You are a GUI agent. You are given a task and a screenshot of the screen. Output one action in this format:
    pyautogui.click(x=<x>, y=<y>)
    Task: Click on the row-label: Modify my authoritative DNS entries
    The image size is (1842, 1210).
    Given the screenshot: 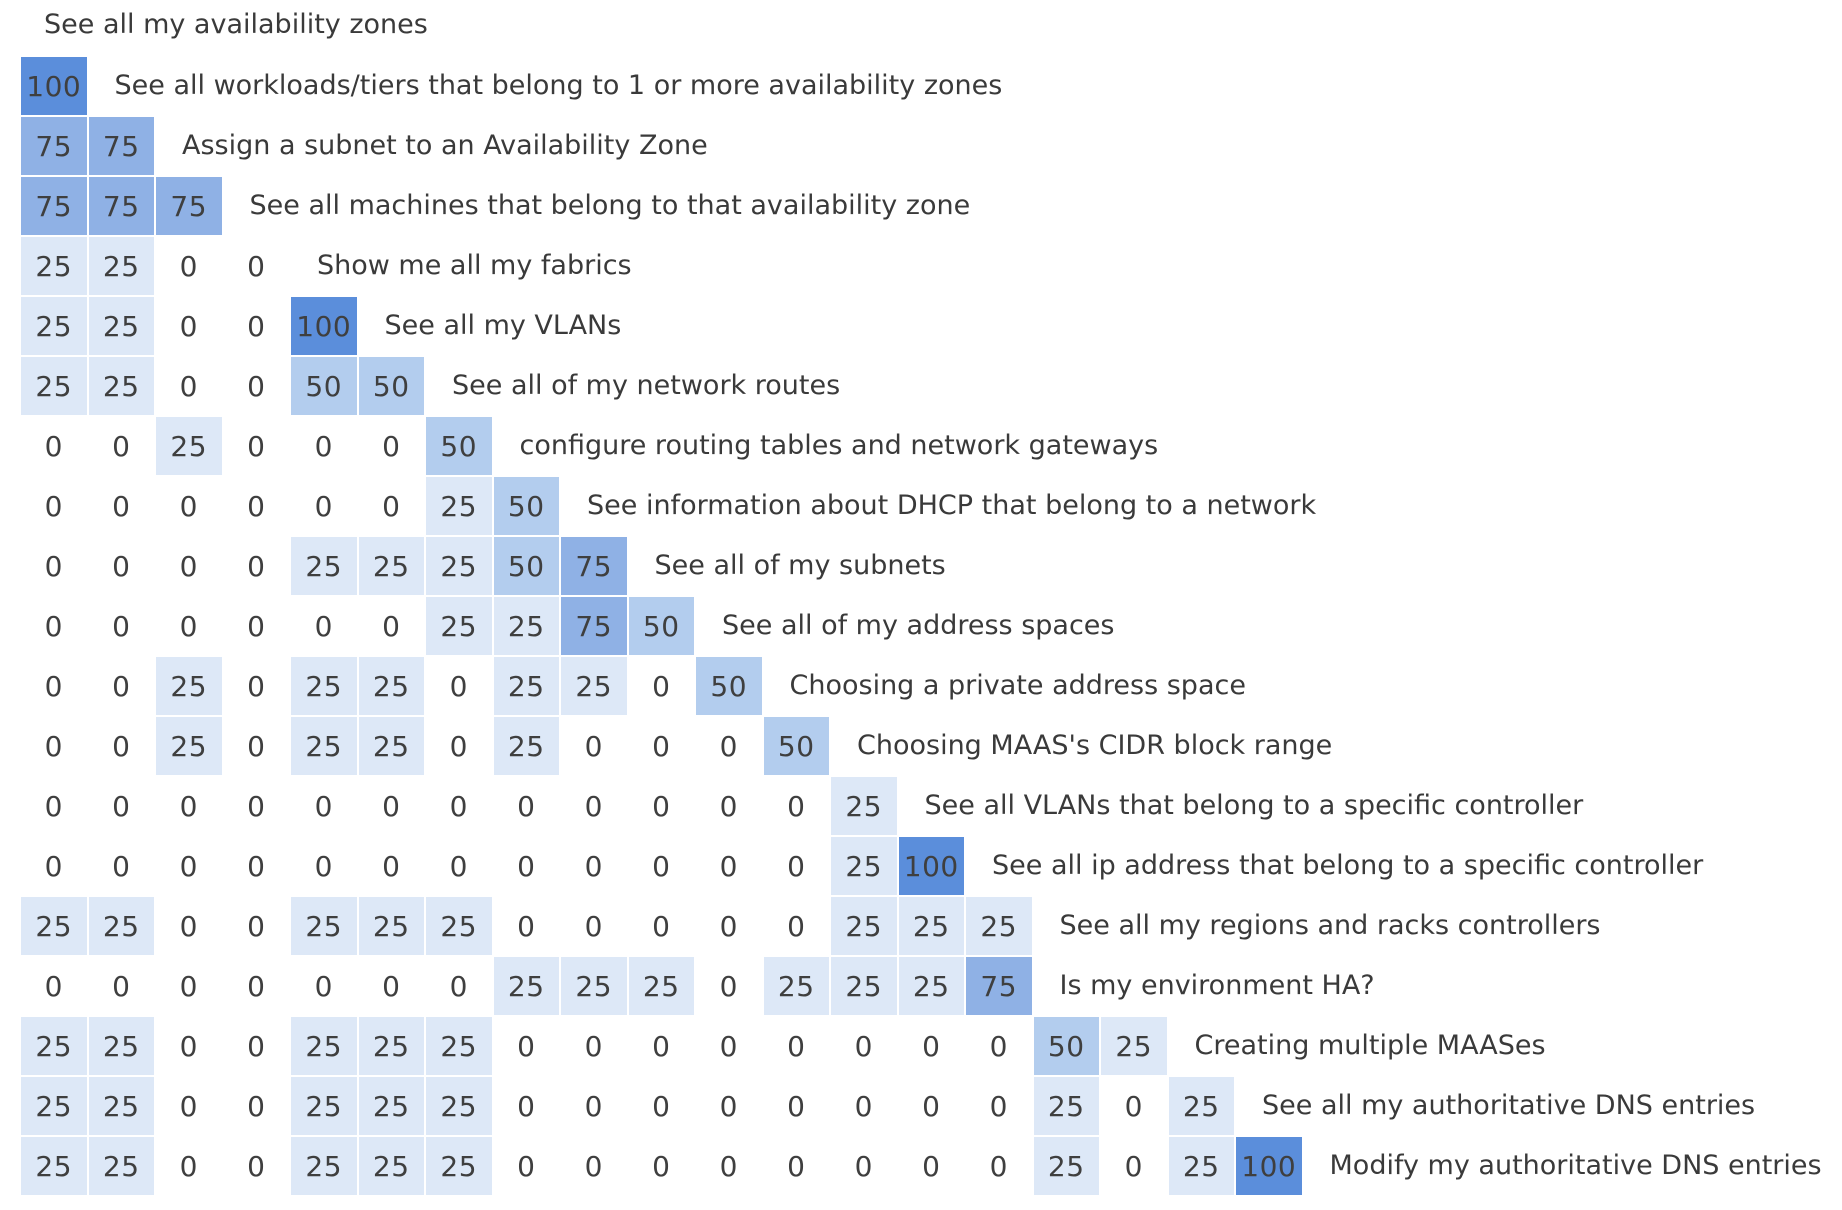 What is the action you would take?
    pyautogui.click(x=1575, y=1165)
    